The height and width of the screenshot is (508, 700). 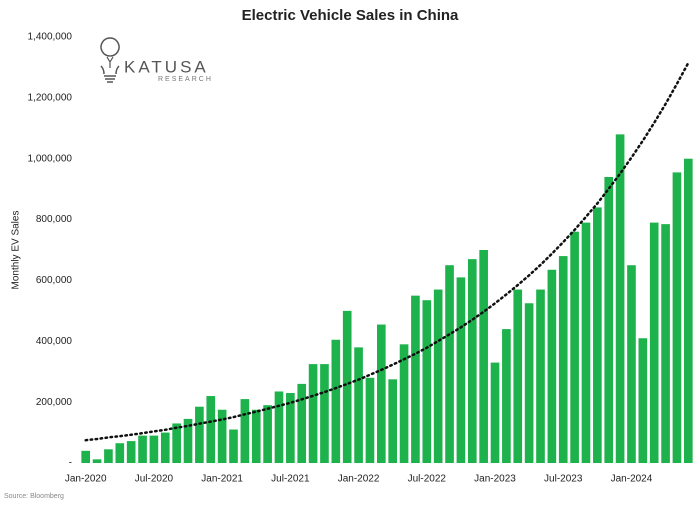 What do you see at coordinates (350, 15) in the screenshot?
I see `chart-title: Electric Vehicle Sales in China` at bounding box center [350, 15].